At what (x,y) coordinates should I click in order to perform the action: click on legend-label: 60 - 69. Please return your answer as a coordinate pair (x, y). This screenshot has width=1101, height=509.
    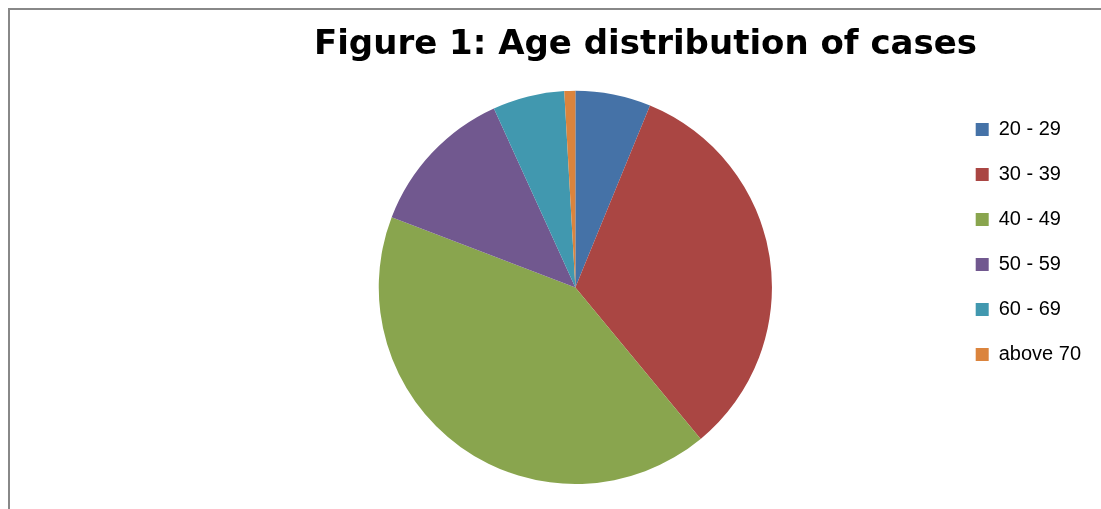
    Looking at the image, I should click on (1029, 308).